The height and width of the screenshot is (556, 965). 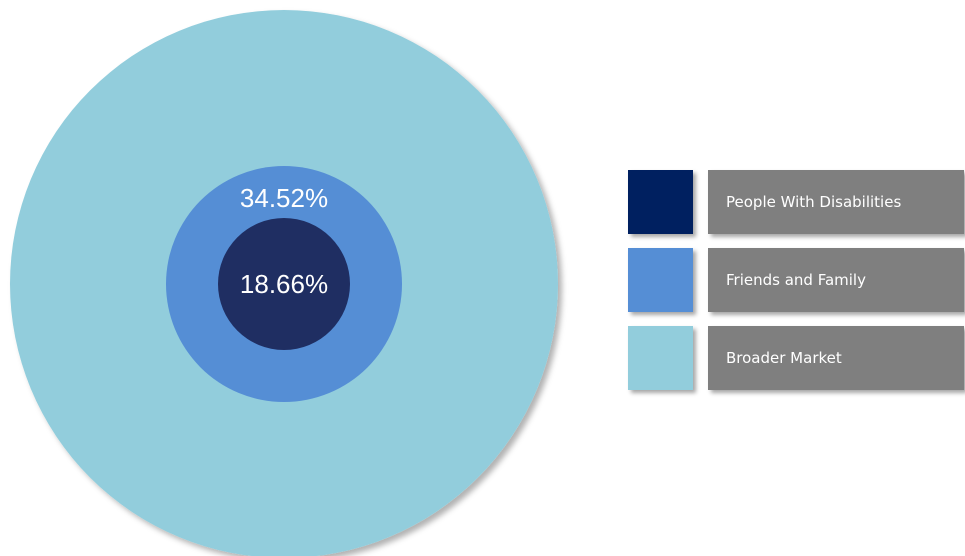 What do you see at coordinates (660, 358) in the screenshot?
I see `legend-swatch-broader-market` at bounding box center [660, 358].